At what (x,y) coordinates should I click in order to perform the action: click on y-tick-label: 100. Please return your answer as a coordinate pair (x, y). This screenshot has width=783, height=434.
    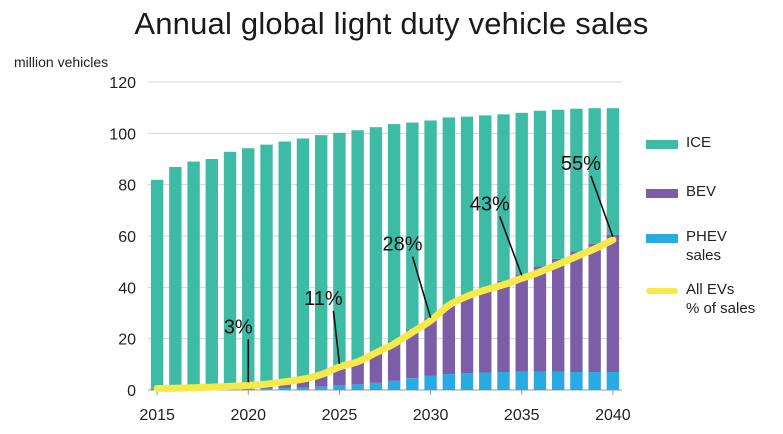
    Looking at the image, I should click on (122, 134).